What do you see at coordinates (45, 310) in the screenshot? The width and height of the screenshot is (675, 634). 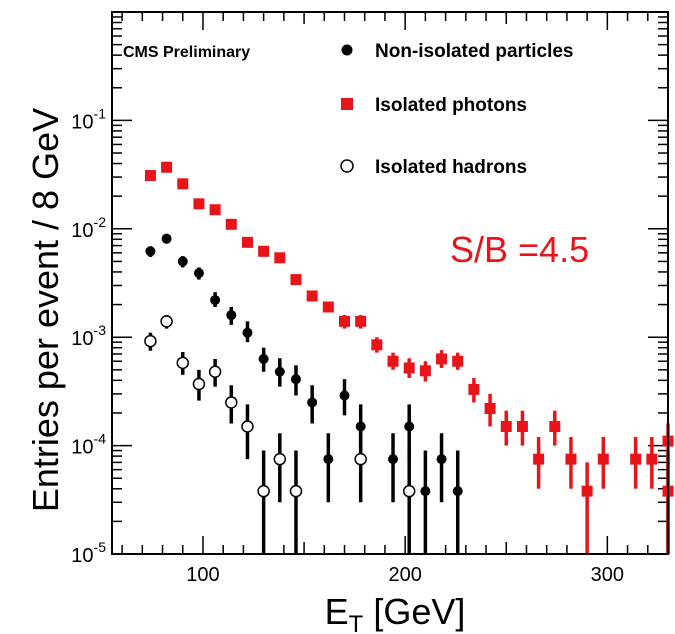 I see `y-axis-title: Entries per event / 8 GeV` at bounding box center [45, 310].